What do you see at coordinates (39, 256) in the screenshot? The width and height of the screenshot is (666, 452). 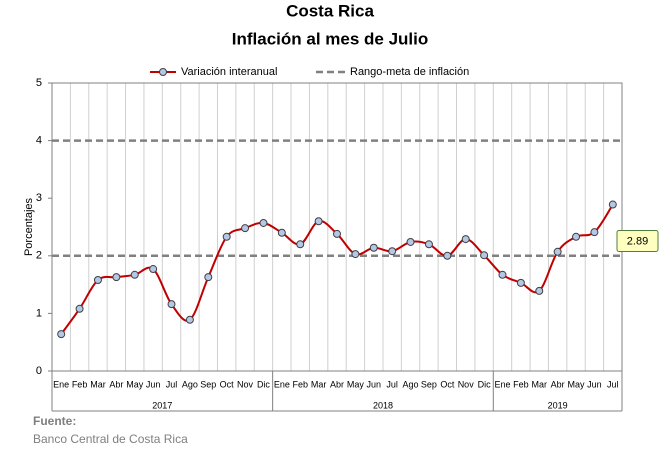 I see `y-tick-label: 2` at bounding box center [39, 256].